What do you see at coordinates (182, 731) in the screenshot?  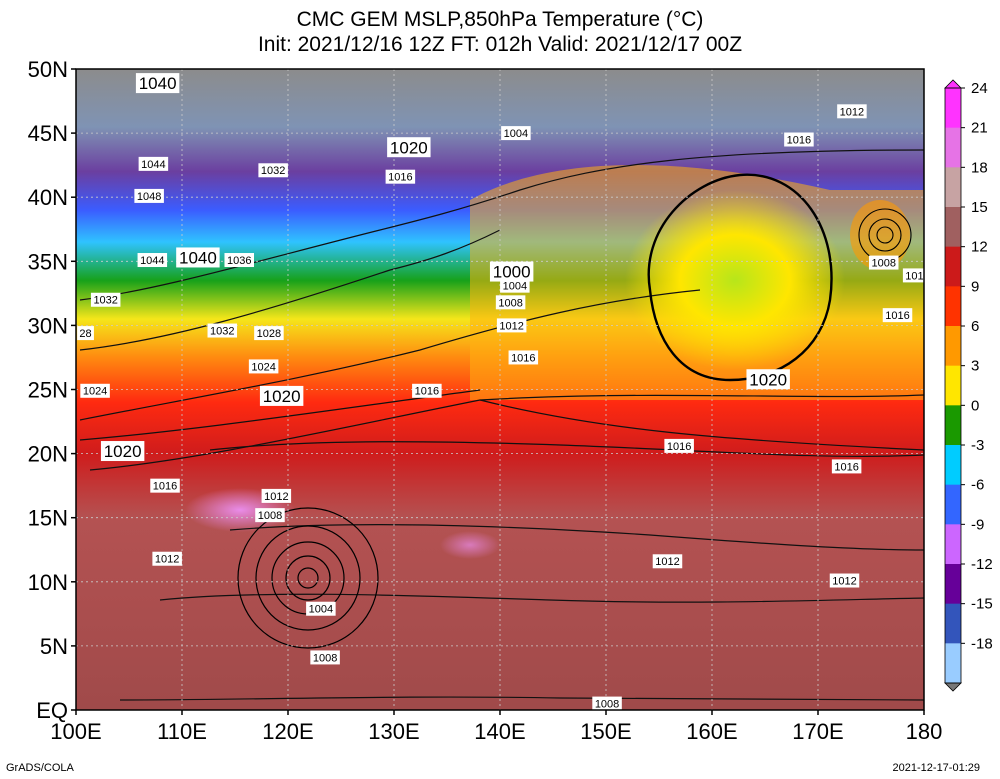 I see `lon-tick-label: 110E` at bounding box center [182, 731].